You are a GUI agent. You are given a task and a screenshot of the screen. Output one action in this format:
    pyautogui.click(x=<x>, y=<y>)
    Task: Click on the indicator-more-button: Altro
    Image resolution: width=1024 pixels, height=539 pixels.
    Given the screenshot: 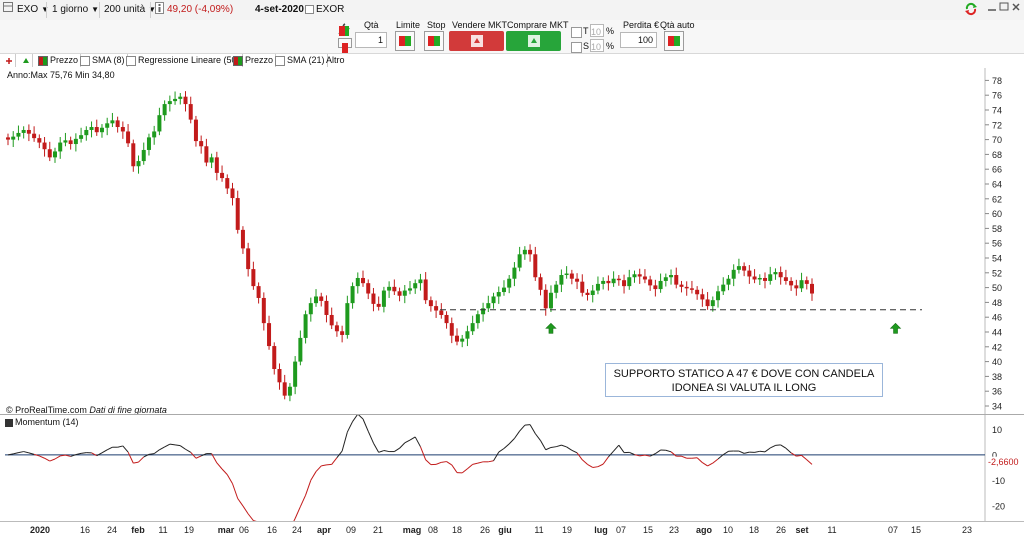 What is the action you would take?
    pyautogui.click(x=335, y=60)
    